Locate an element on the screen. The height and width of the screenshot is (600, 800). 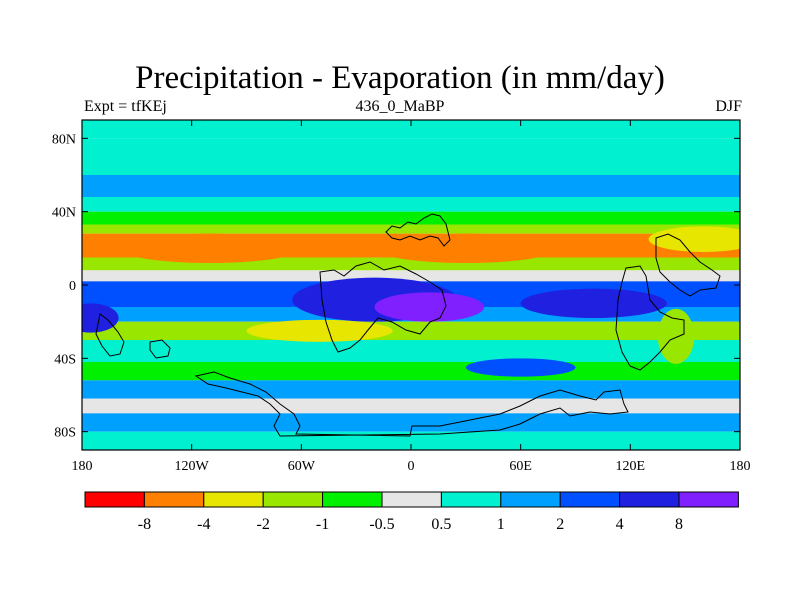
experiment-label: Expt = tfKEj is located at coordinates (125, 106).